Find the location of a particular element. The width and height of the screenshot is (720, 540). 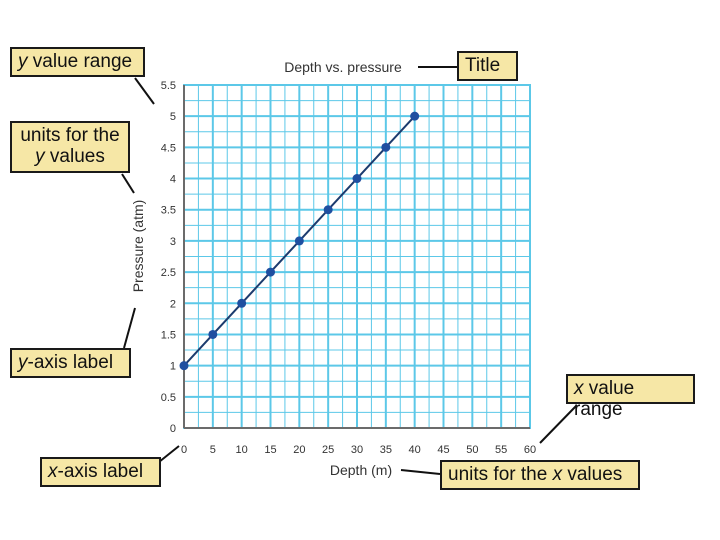

y-tick-label: 2.5 is located at coordinates (168, 273).